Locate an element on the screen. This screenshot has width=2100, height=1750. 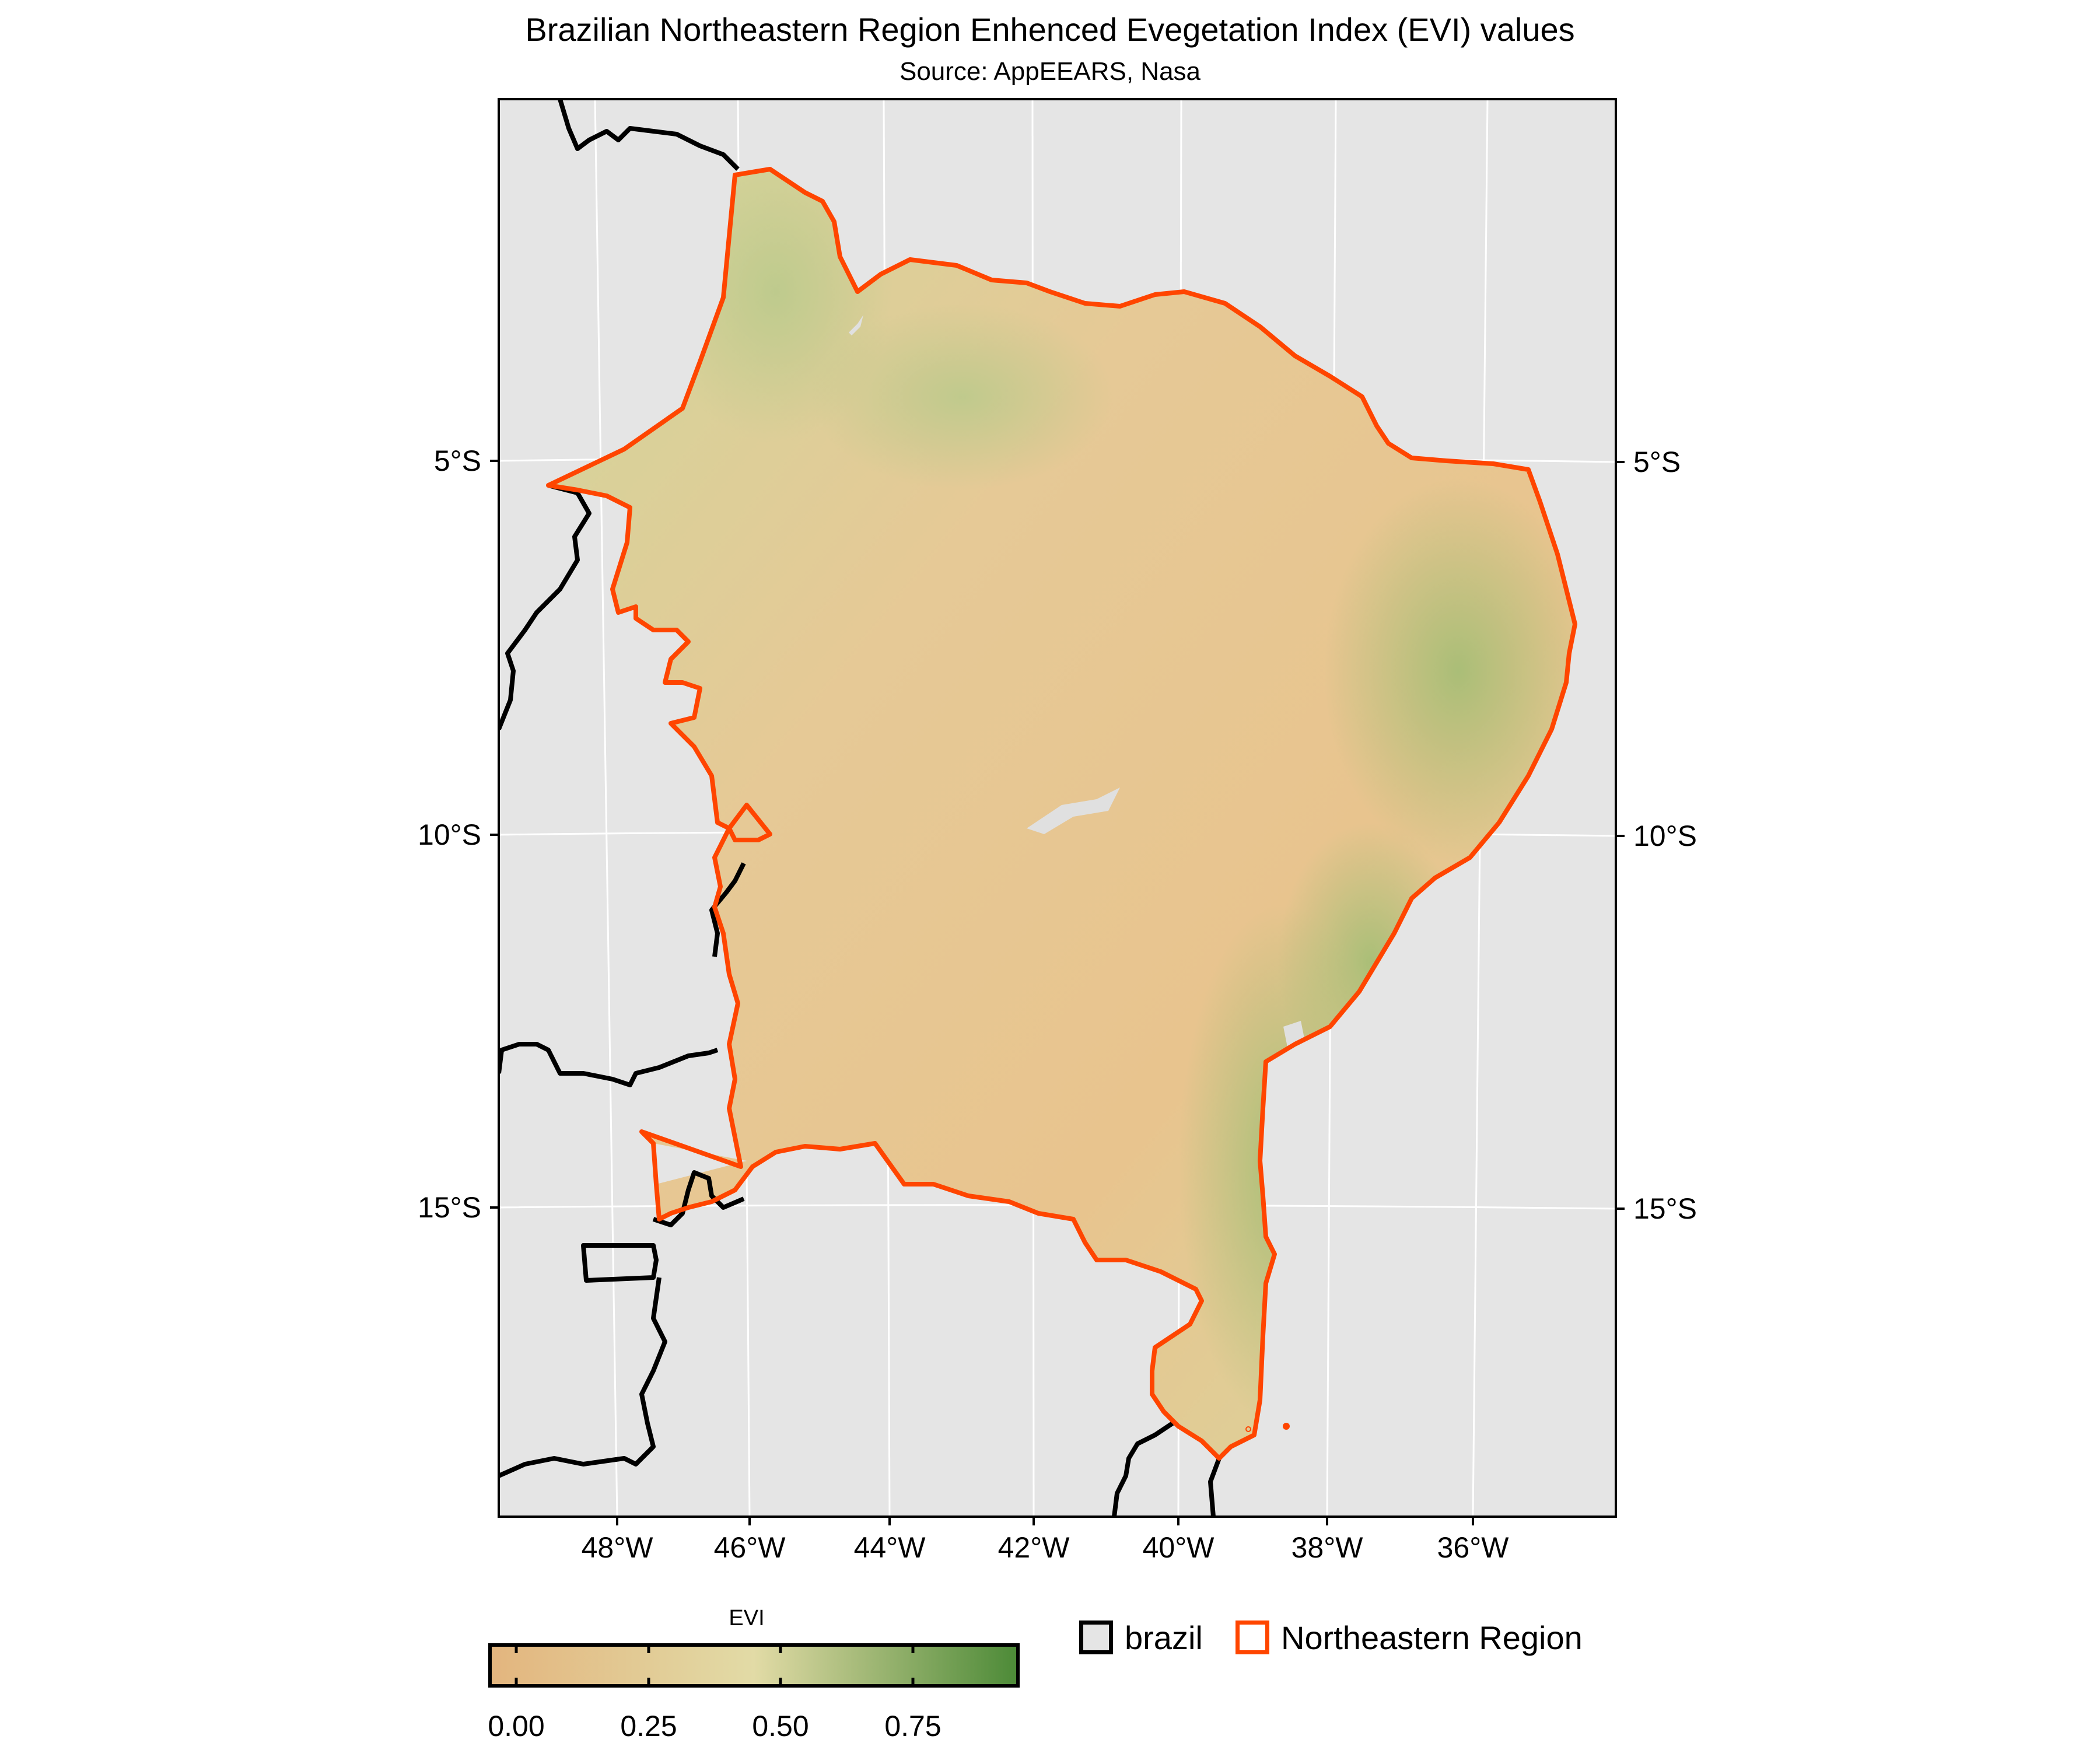
colorbar-label-0: 0.00 is located at coordinates (516, 1726).